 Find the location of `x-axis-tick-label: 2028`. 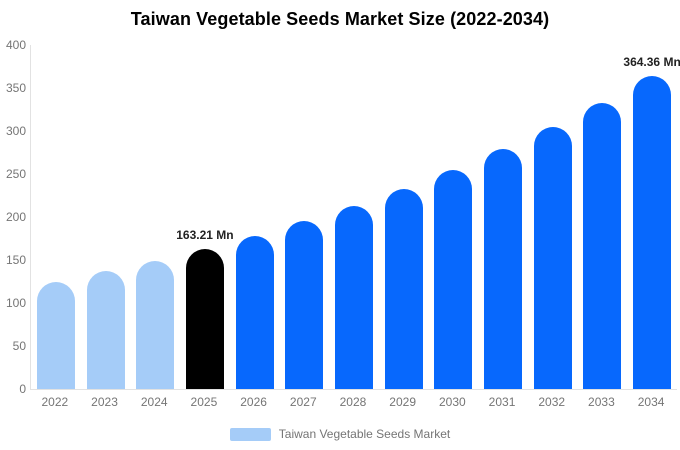

x-axis-tick-label: 2028 is located at coordinates (353, 402).